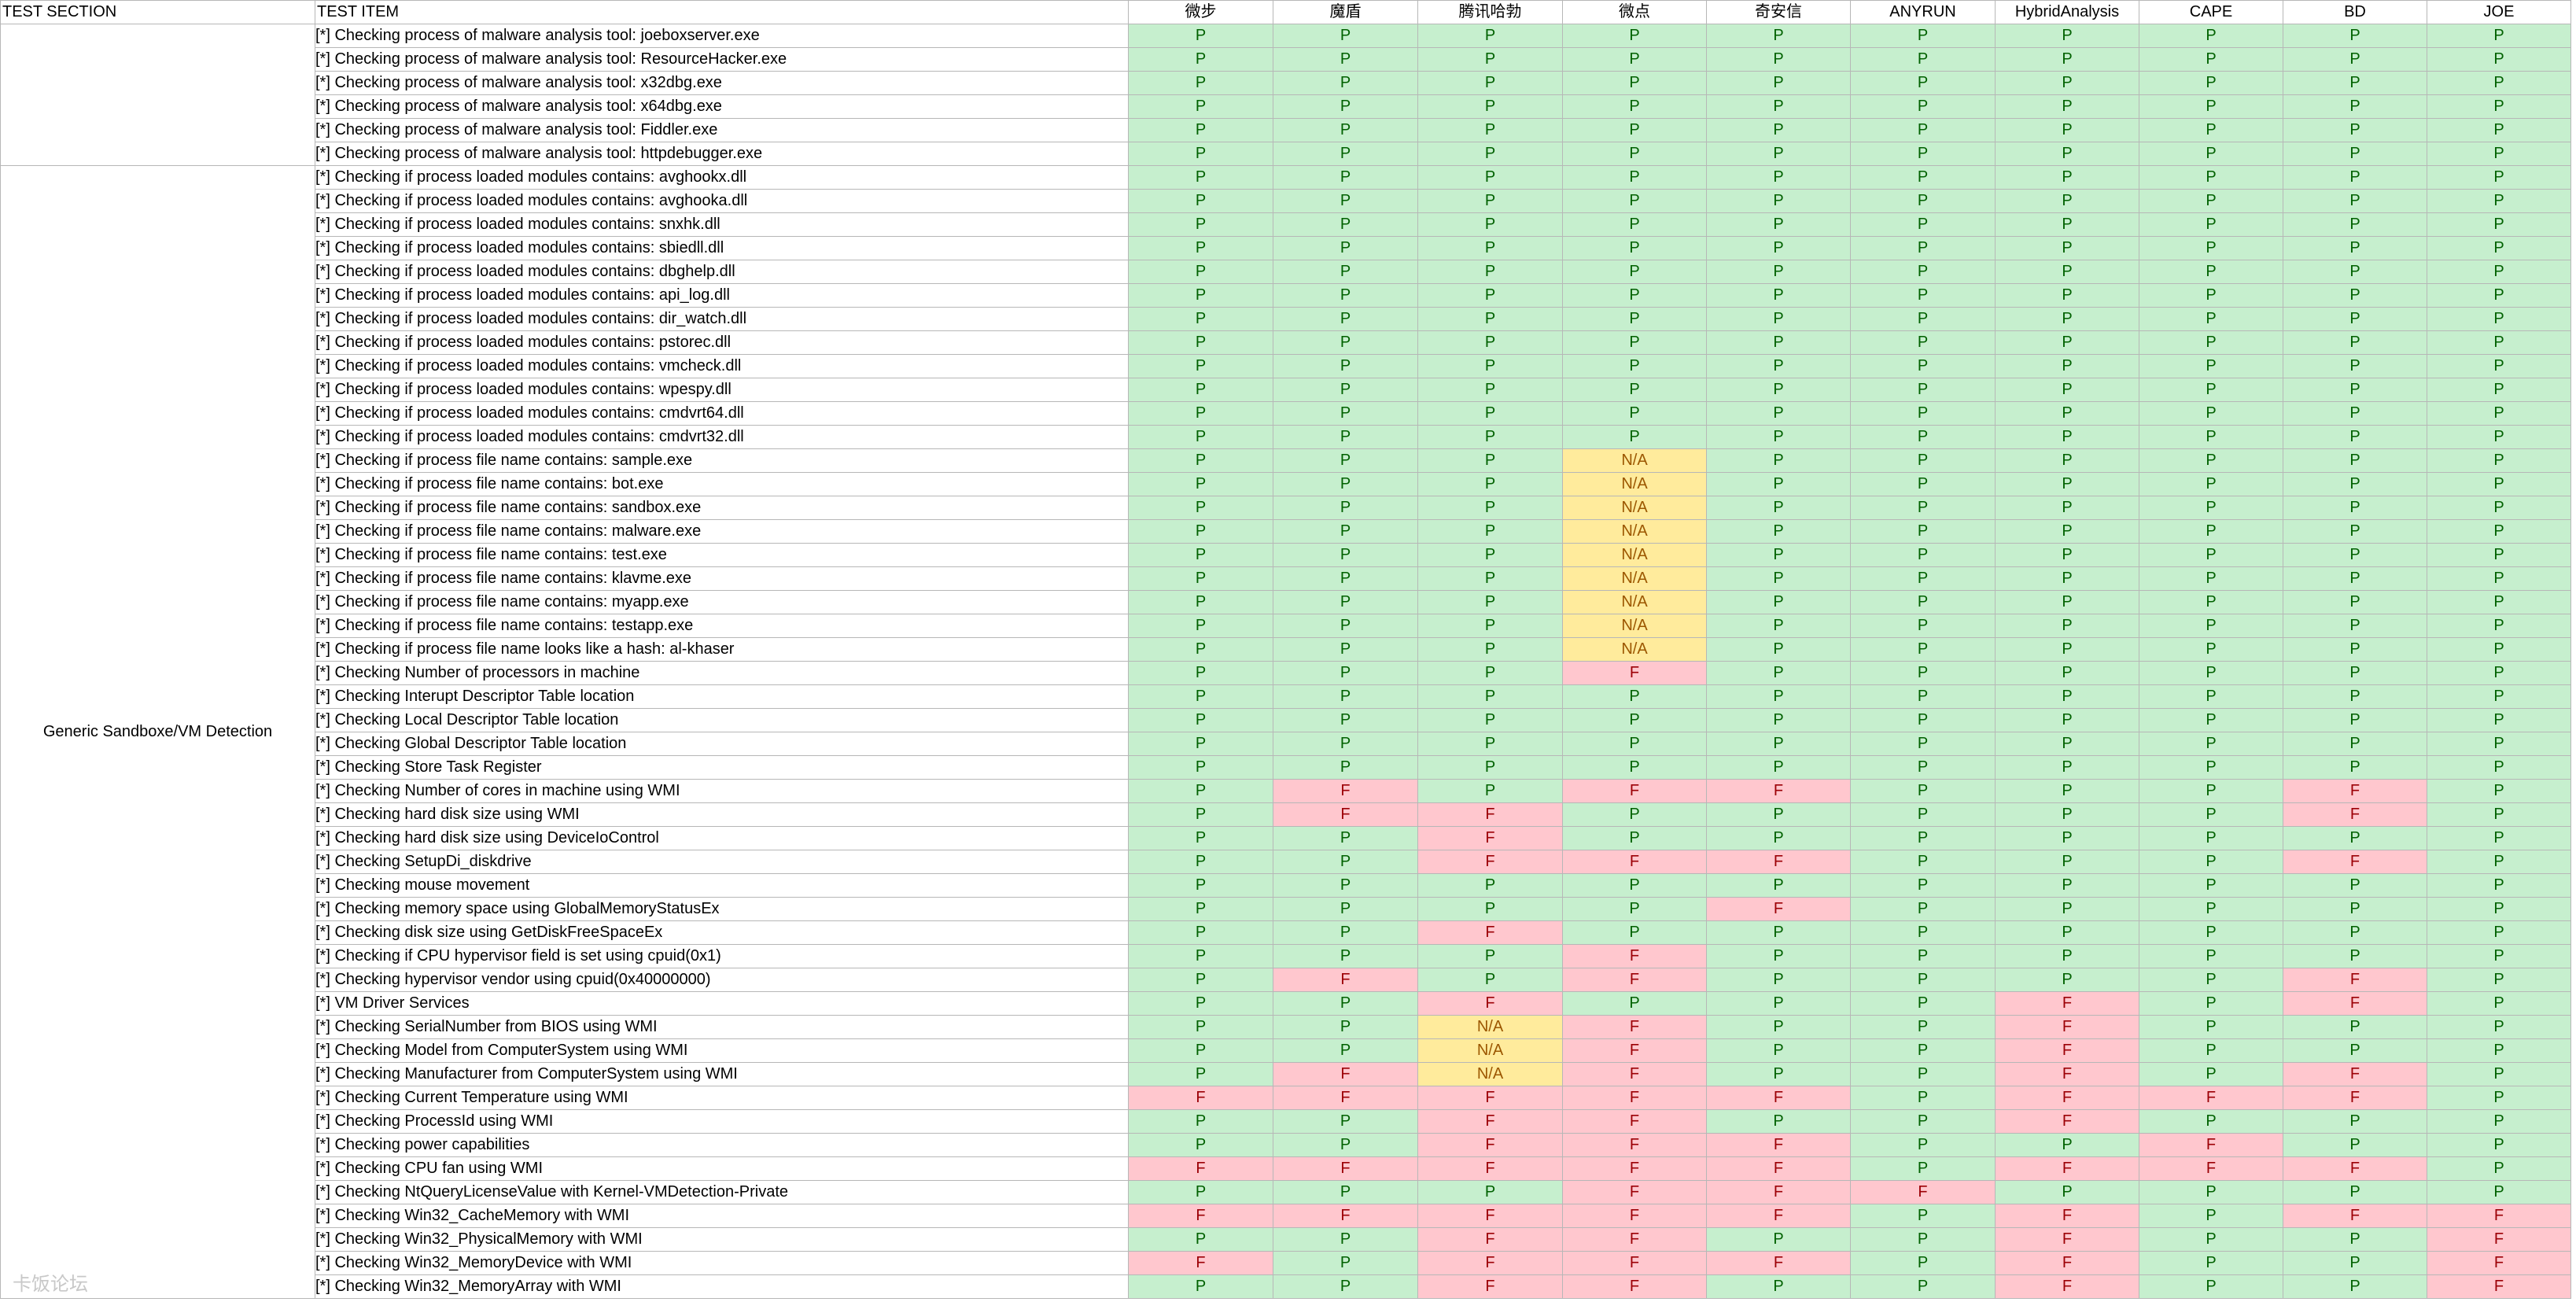  Describe the element at coordinates (1634, 12) in the screenshot. I see `header-vendor: 微点` at that location.